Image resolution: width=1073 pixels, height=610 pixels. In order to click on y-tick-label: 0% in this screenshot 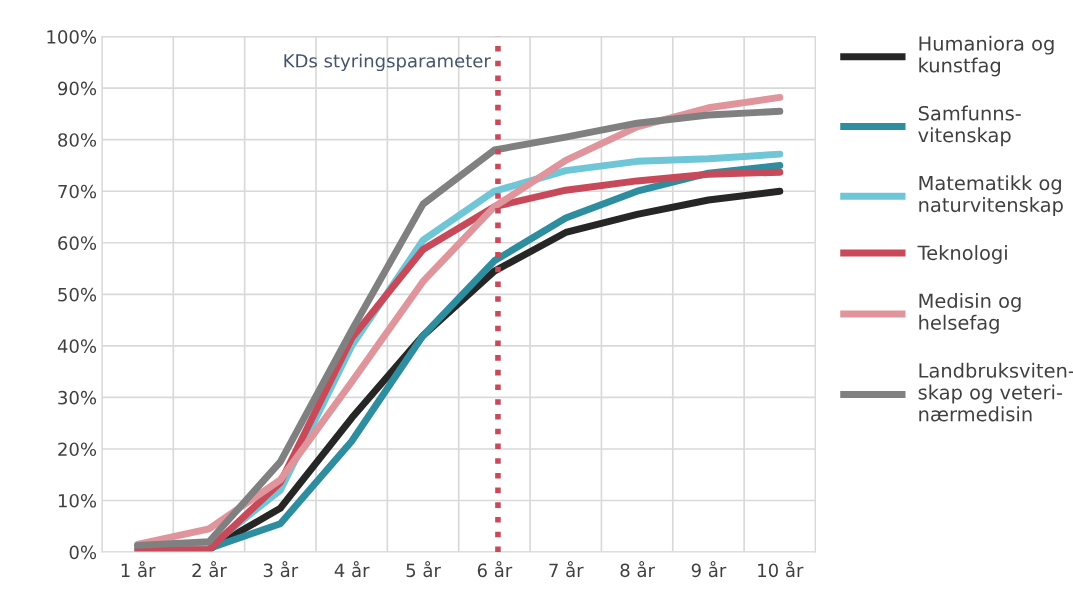, I will do `click(83, 552)`.